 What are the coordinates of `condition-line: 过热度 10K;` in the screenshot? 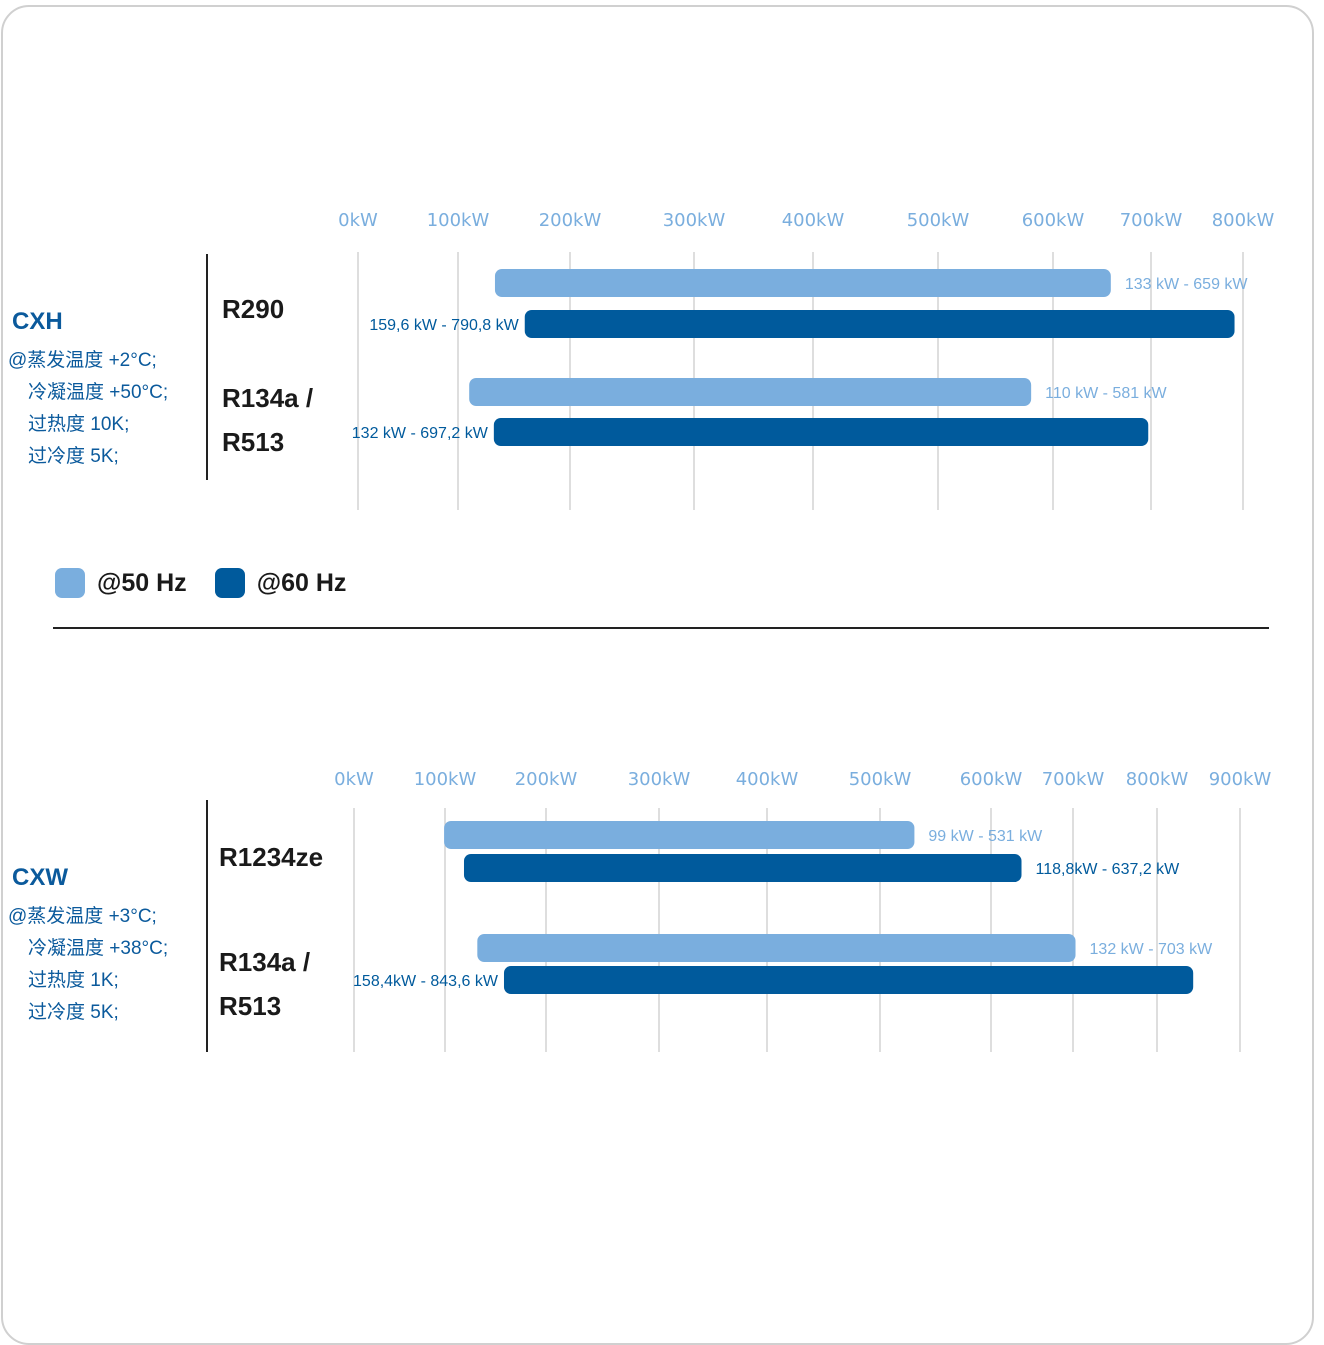 It's located at (79, 424).